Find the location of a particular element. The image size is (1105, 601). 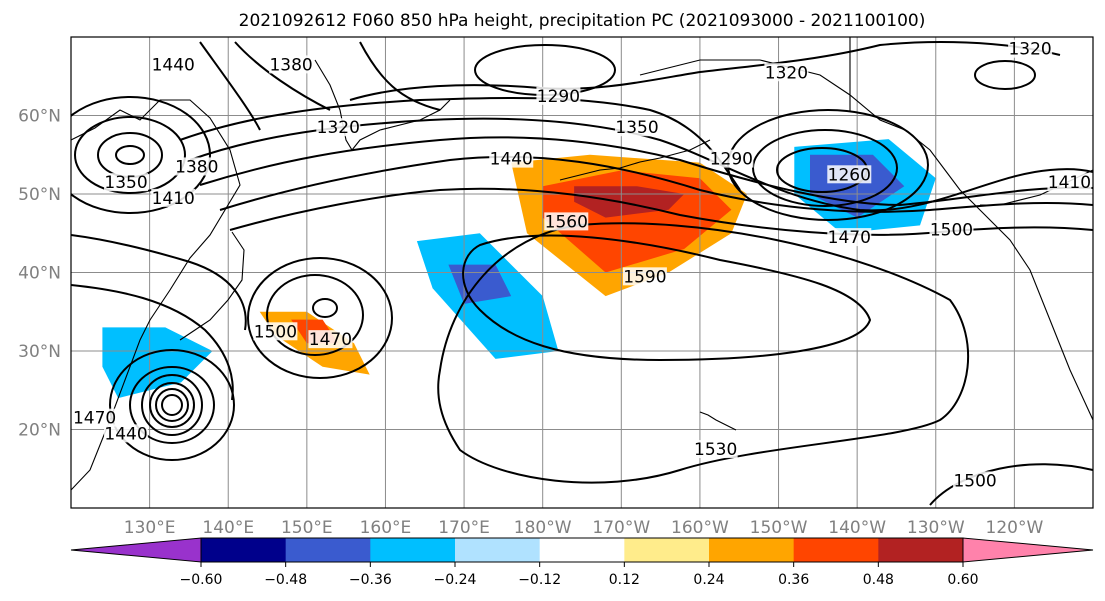

colorbar-outline is located at coordinates (582, 550).